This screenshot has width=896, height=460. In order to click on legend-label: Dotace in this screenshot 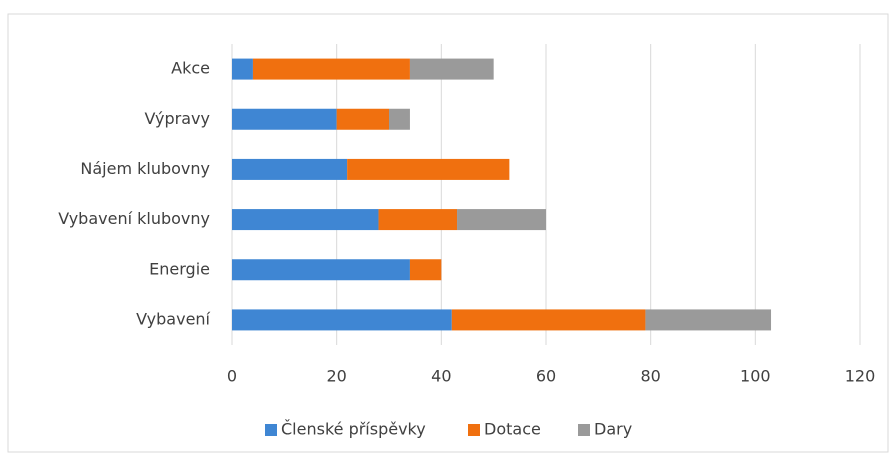, I will do `click(512, 429)`.